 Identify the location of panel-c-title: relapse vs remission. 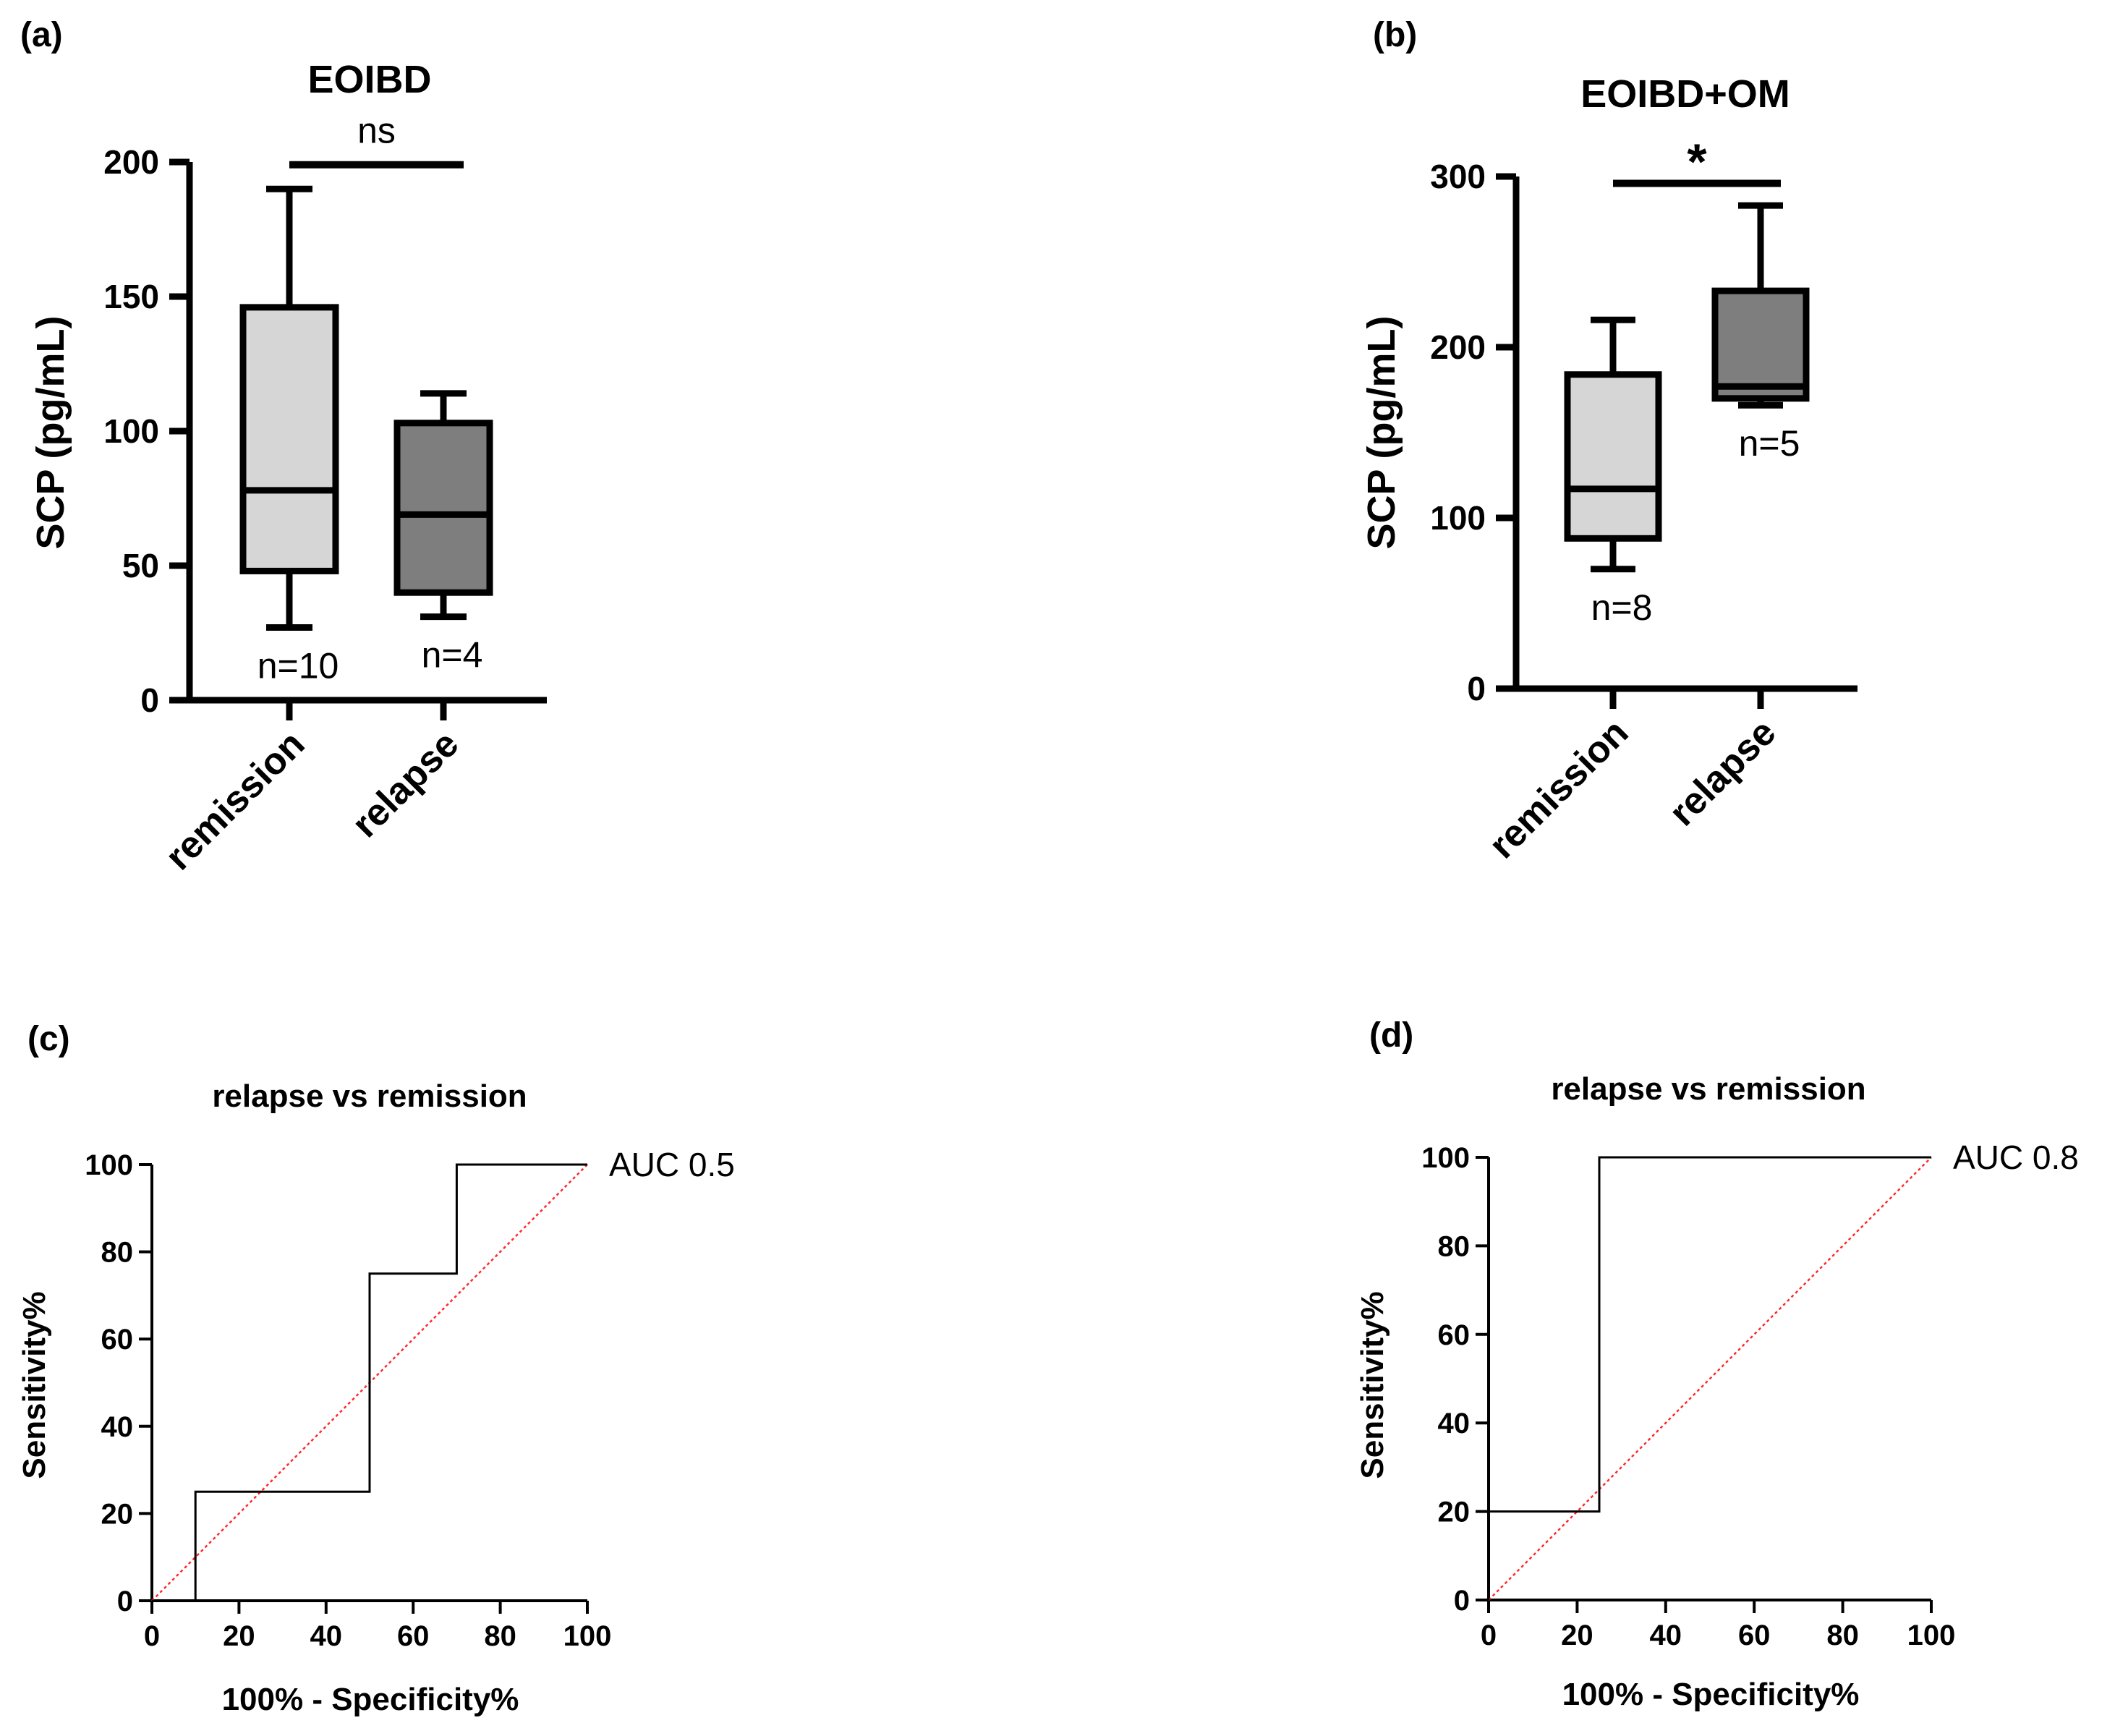
(369, 1096).